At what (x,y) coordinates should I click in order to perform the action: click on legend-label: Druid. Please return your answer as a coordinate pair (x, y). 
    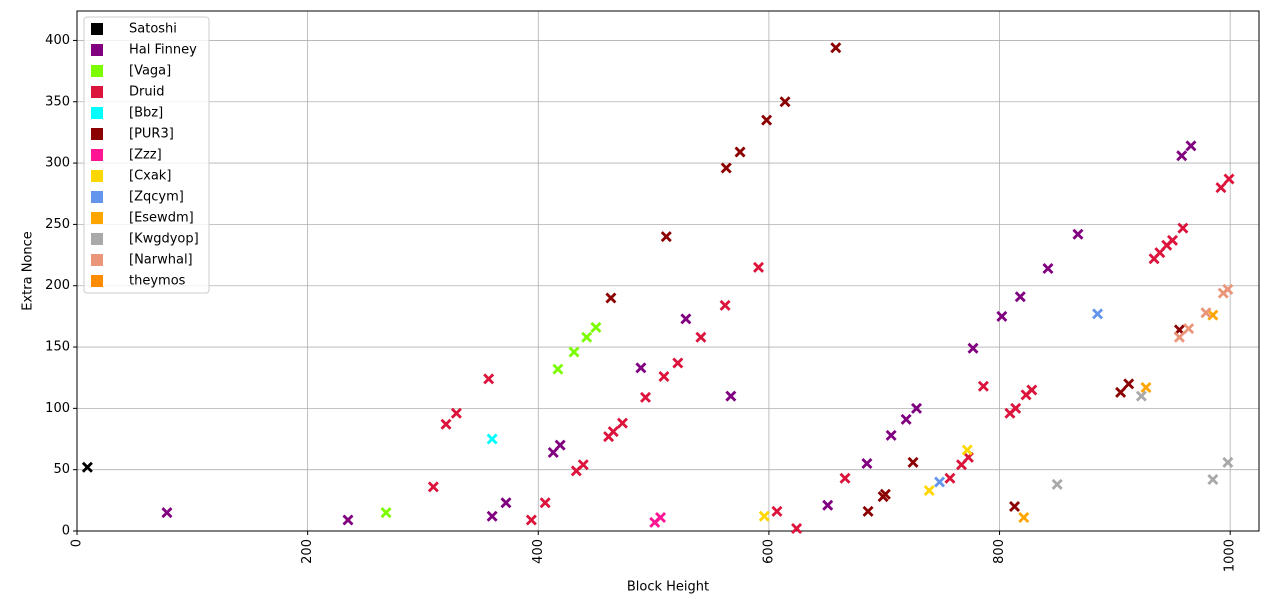
    Looking at the image, I should click on (146, 92).